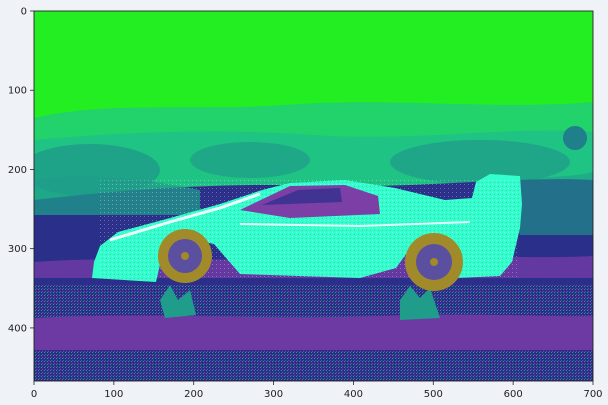 Image resolution: width=608 pixels, height=405 pixels. What do you see at coordinates (17, 170) in the screenshot?
I see `y-tick-label: 200` at bounding box center [17, 170].